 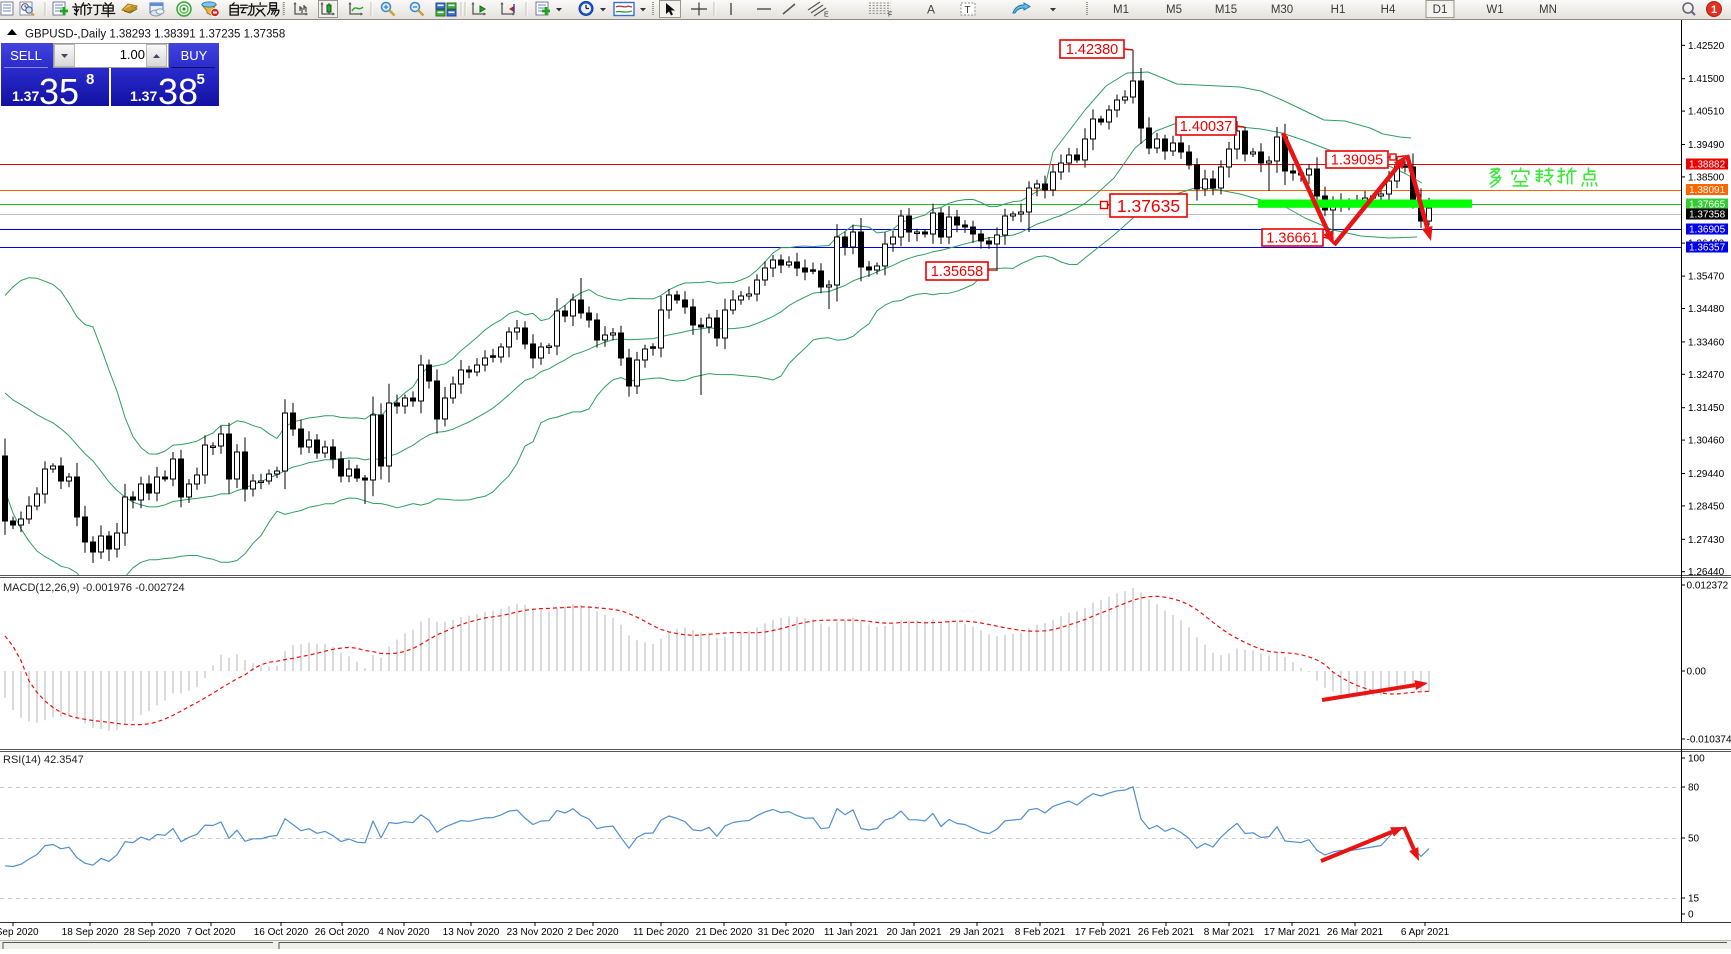 What do you see at coordinates (1706, 46) in the screenshot?
I see `svg-text: 1.42520` at bounding box center [1706, 46].